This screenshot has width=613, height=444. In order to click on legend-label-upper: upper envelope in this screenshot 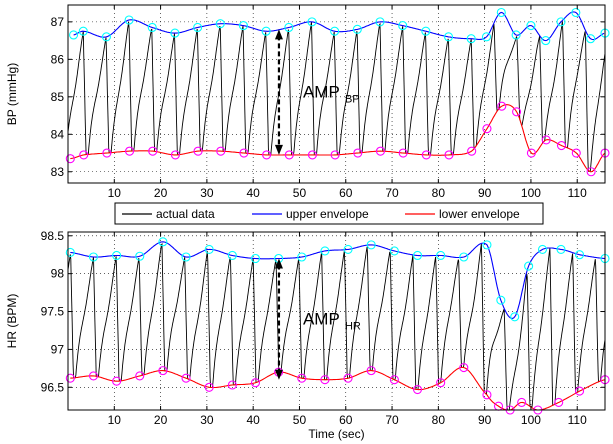, I will do `click(327, 214)`.